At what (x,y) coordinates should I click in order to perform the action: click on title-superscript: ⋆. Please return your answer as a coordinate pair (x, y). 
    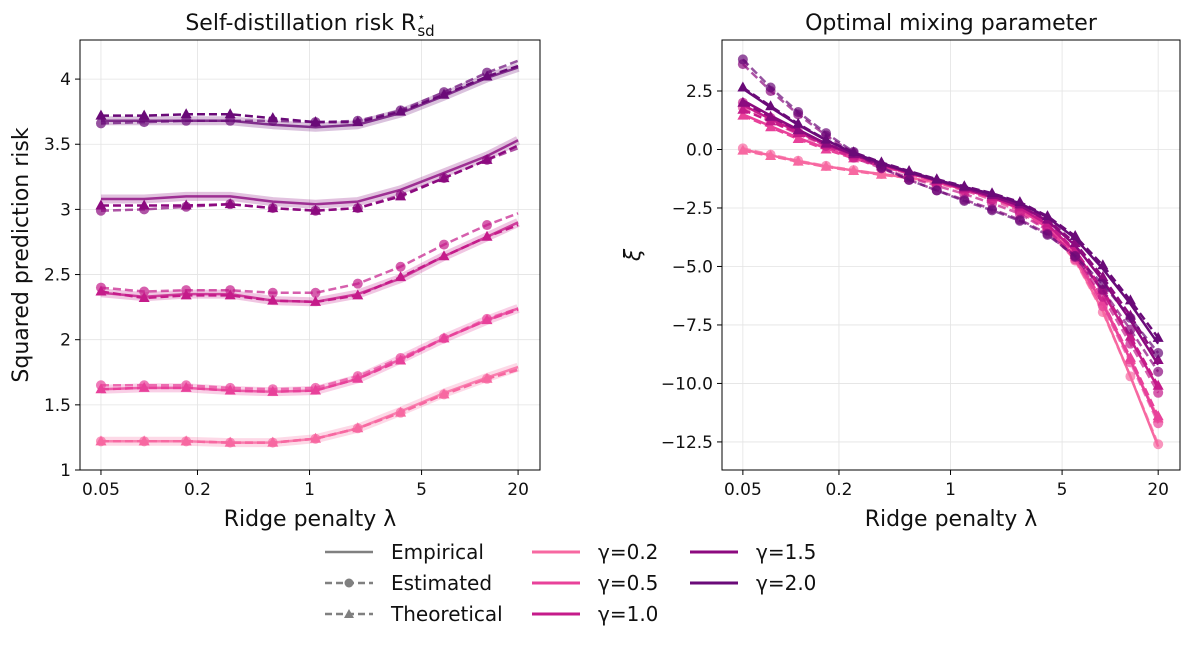
    Looking at the image, I should click on (421, 17).